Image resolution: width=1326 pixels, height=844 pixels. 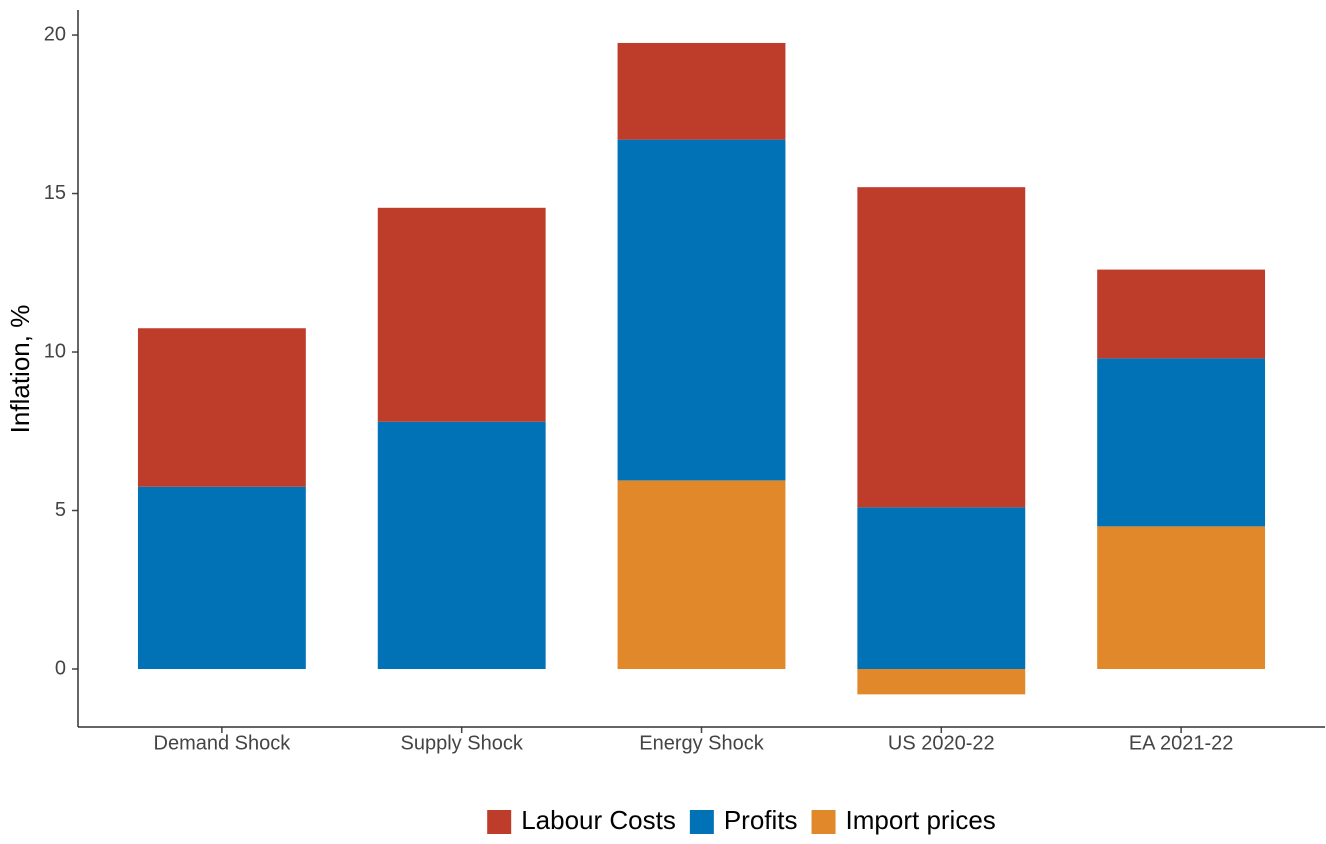 I want to click on legend-label: Import prices, so click(x=921, y=820).